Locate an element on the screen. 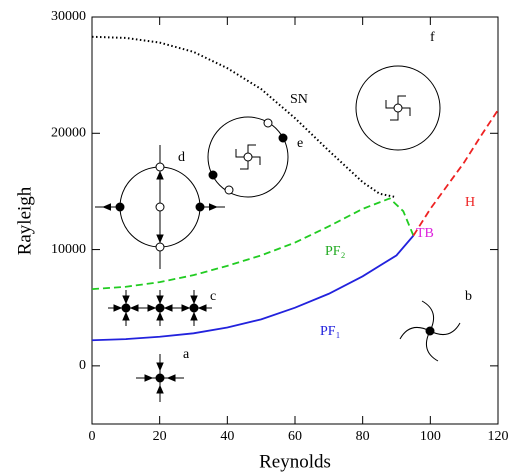 Image resolution: width=512 pixels, height=474 pixels. annotation: H is located at coordinates (470, 202).